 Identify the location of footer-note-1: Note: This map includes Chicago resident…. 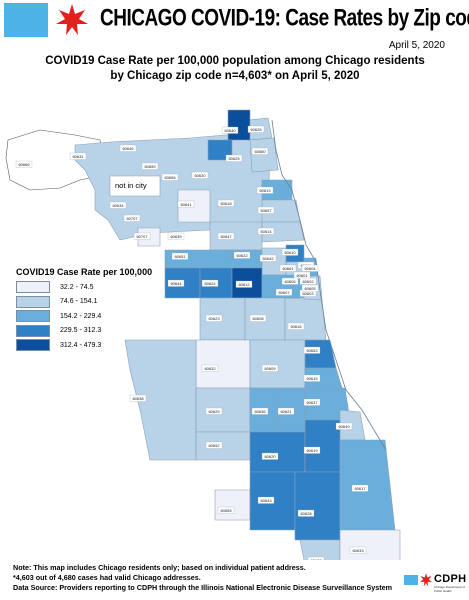
(159, 567).